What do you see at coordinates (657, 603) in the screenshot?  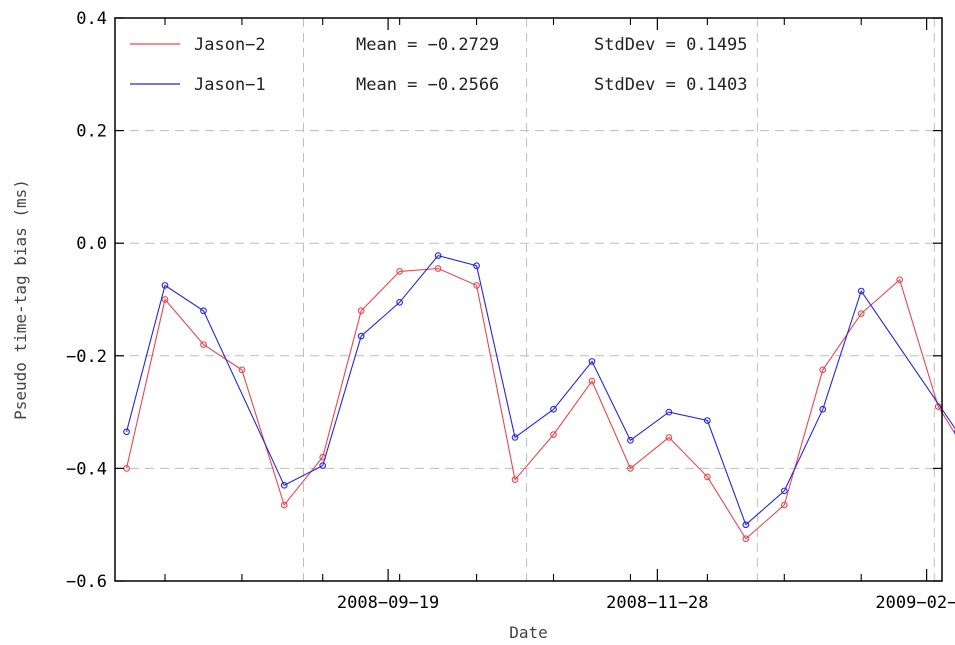 I see `x-tick-label: 2008−11−28` at bounding box center [657, 603].